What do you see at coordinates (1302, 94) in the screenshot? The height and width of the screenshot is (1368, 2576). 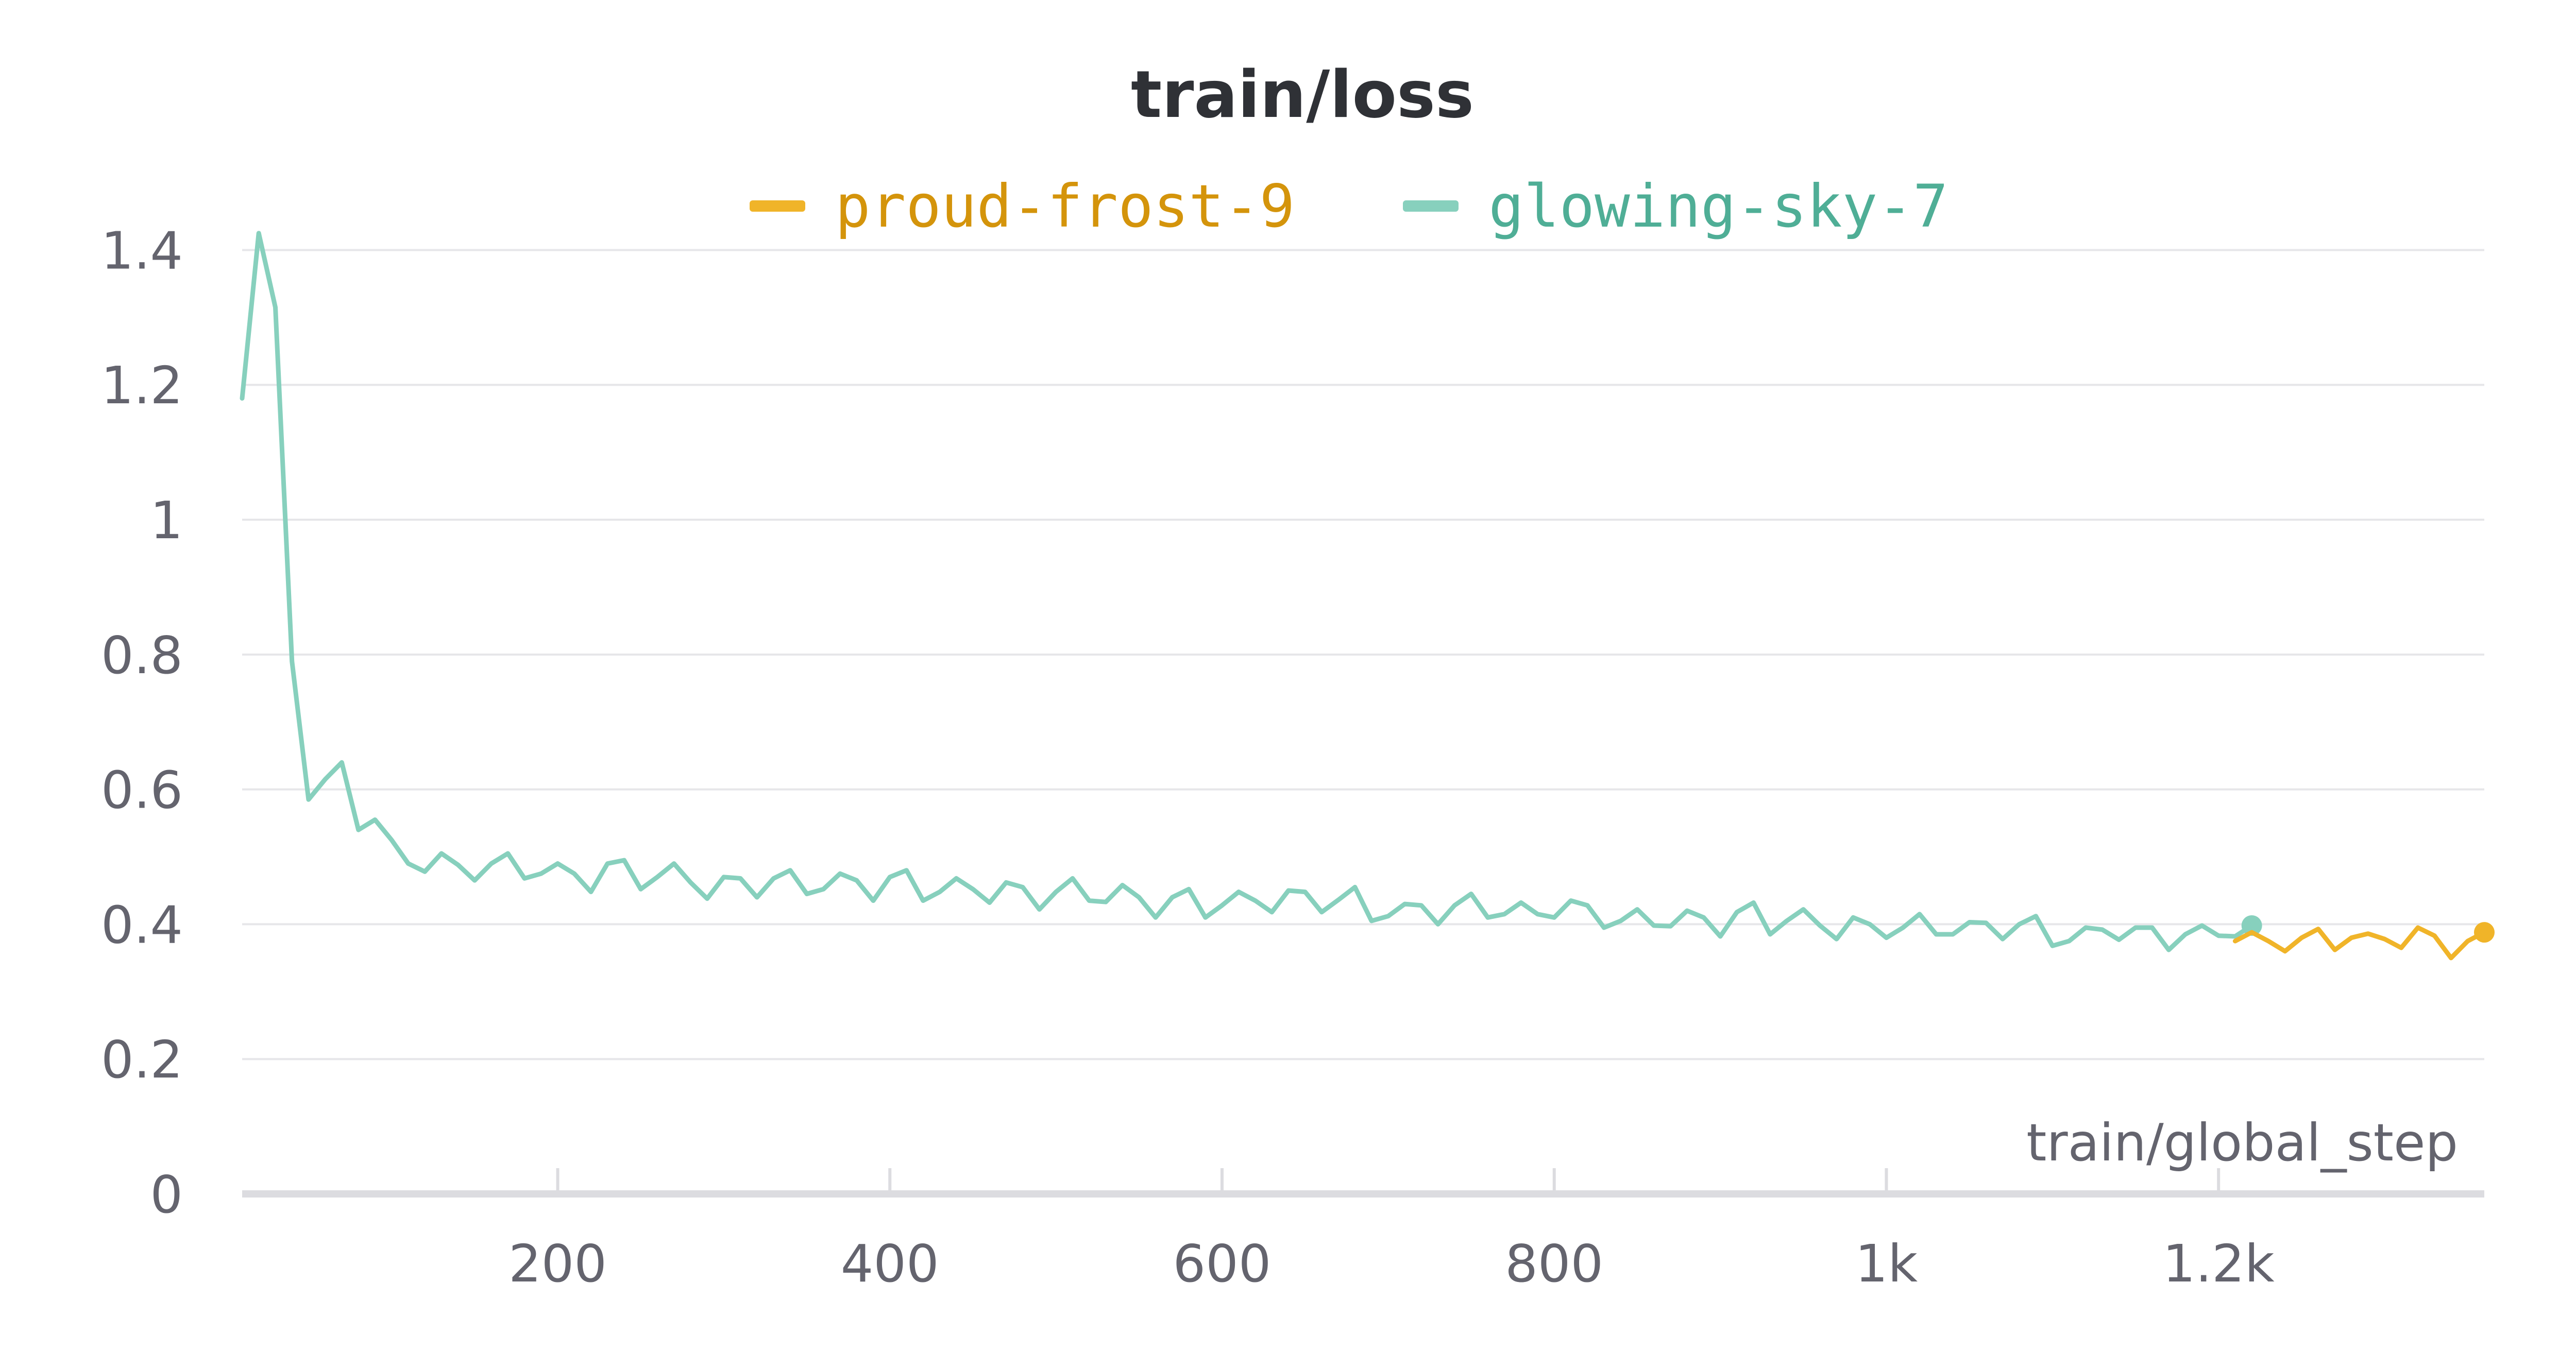 I see `chart-title: train/loss` at bounding box center [1302, 94].